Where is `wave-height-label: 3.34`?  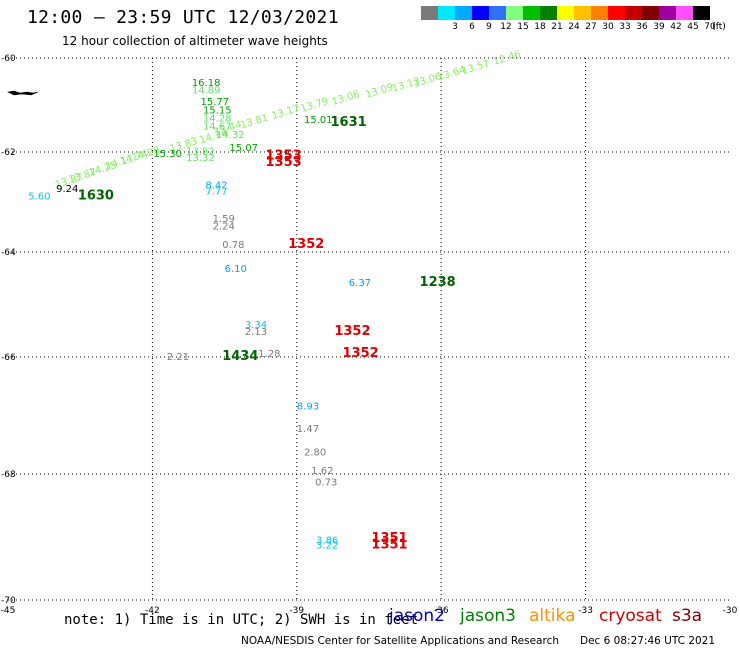
wave-height-label: 3.34 is located at coordinates (256, 325).